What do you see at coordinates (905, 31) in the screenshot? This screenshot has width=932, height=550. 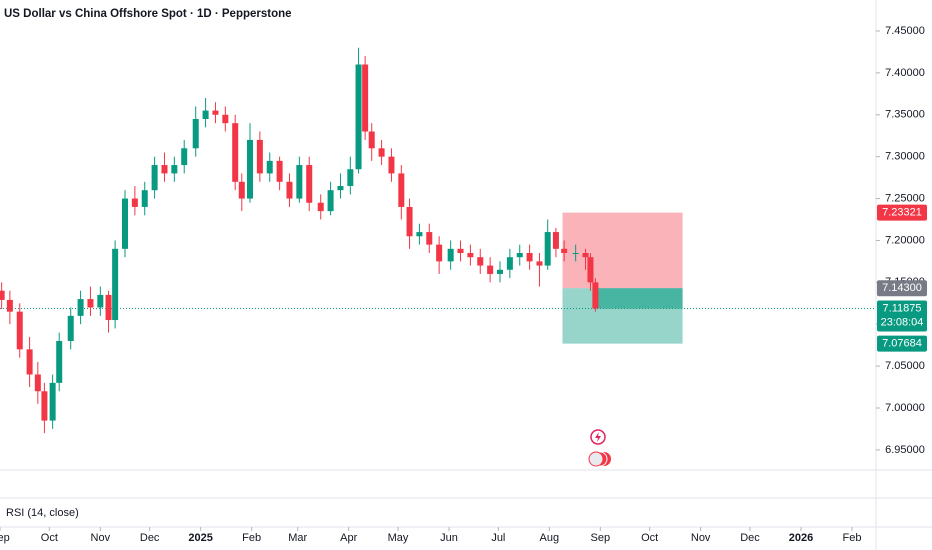 I see `y-tick-label: 7.45000` at bounding box center [905, 31].